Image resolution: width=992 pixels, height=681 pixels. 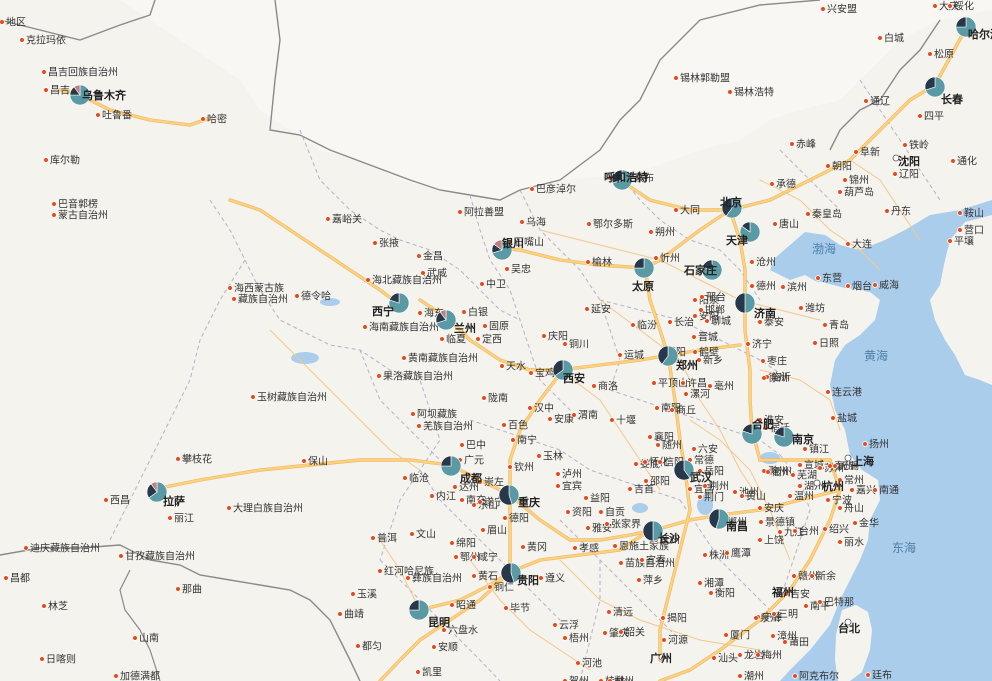 What do you see at coordinates (782, 473) in the screenshot?
I see `city-label: 衢州` at bounding box center [782, 473].